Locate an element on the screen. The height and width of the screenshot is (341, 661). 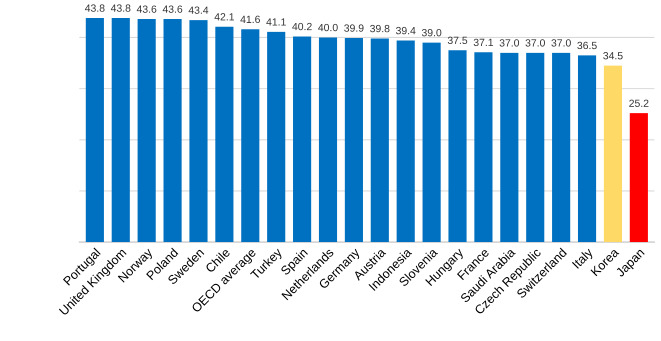
data-label: 39.0 is located at coordinates (432, 32).